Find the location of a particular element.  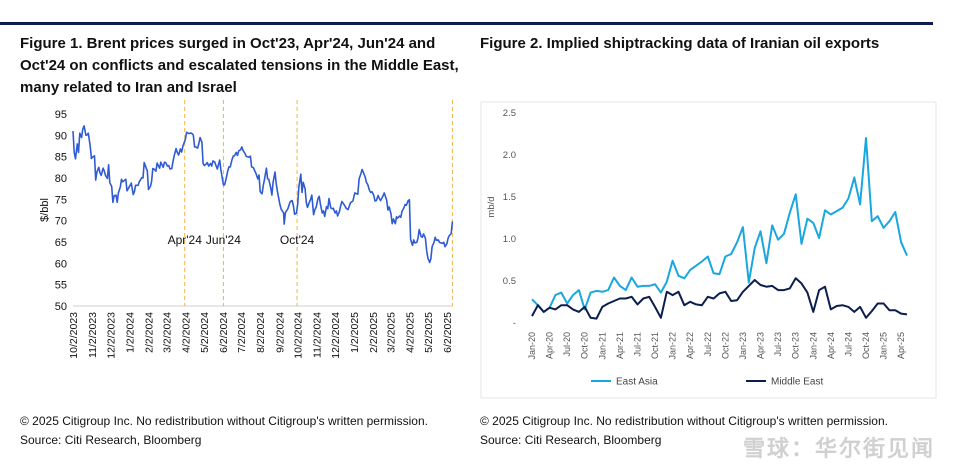

east-asia-line is located at coordinates (719, 225).